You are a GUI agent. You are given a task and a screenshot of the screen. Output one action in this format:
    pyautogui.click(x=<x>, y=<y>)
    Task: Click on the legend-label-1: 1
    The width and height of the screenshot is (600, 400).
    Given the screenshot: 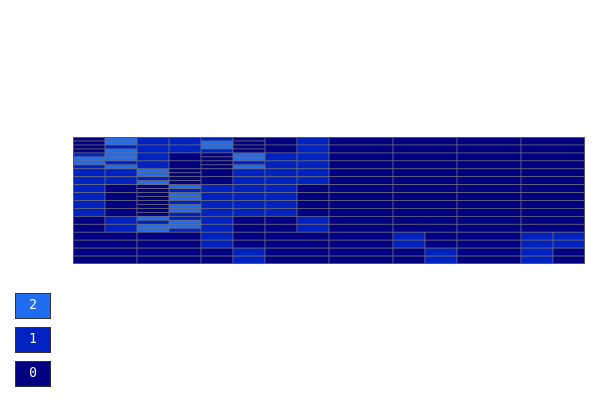 What is the action you would take?
    pyautogui.click(x=33, y=339)
    